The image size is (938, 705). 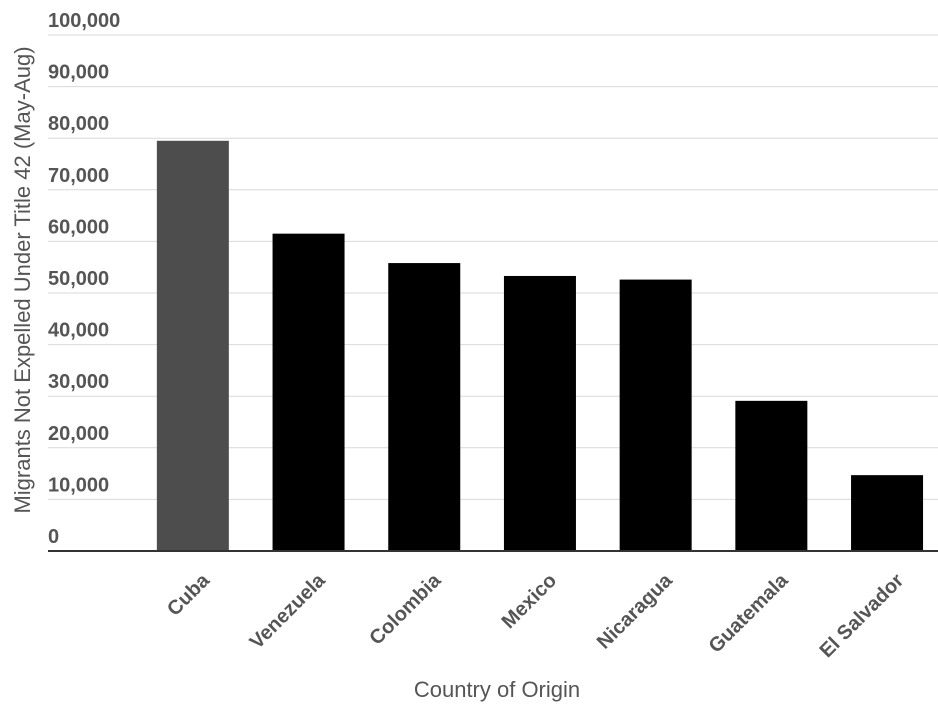 I want to click on bar-colombia, so click(x=424, y=407).